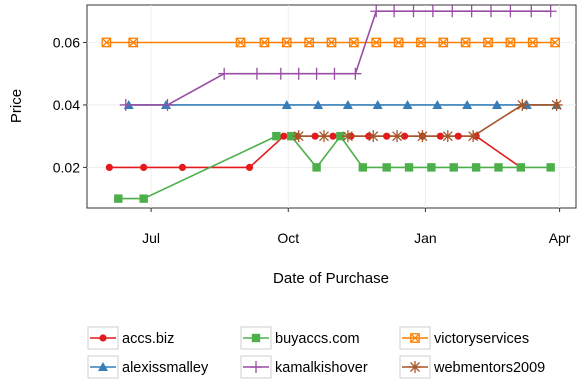  I want to click on legend-label: buyaccs.com, so click(317, 339).